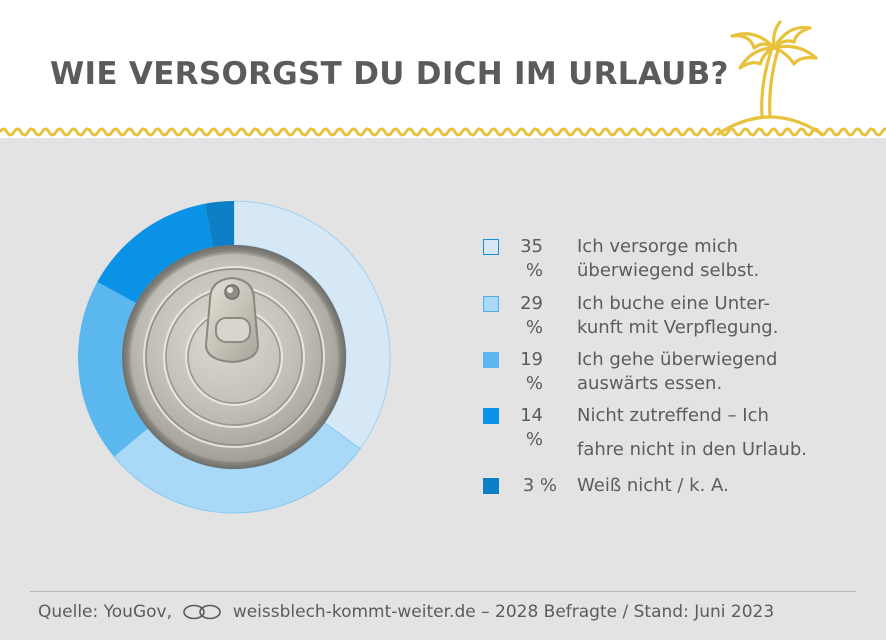  I want to click on legend-value: 14 %, so click(531, 427).